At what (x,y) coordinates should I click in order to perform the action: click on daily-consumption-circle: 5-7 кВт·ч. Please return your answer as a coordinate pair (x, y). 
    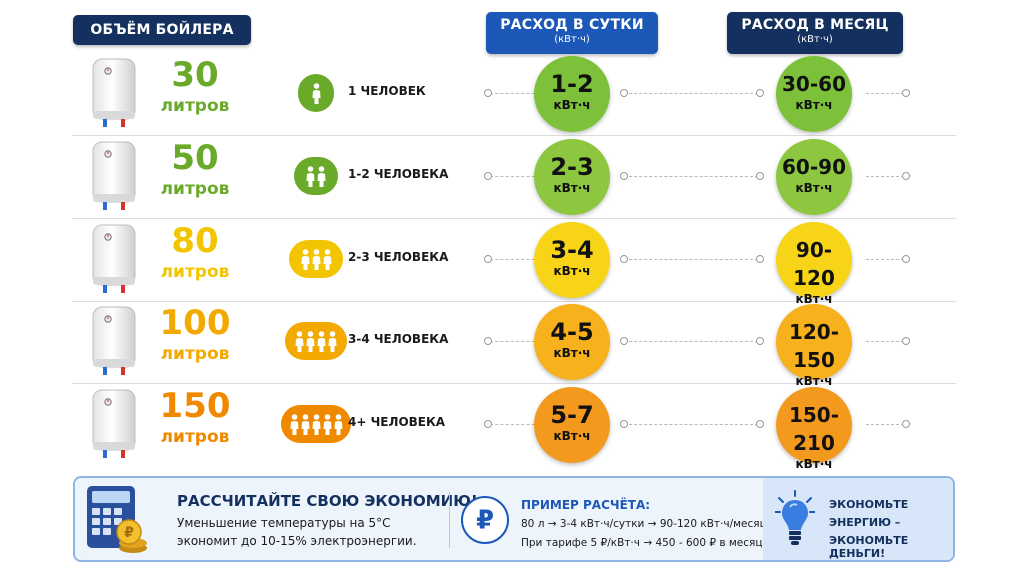
    Looking at the image, I should click on (572, 425).